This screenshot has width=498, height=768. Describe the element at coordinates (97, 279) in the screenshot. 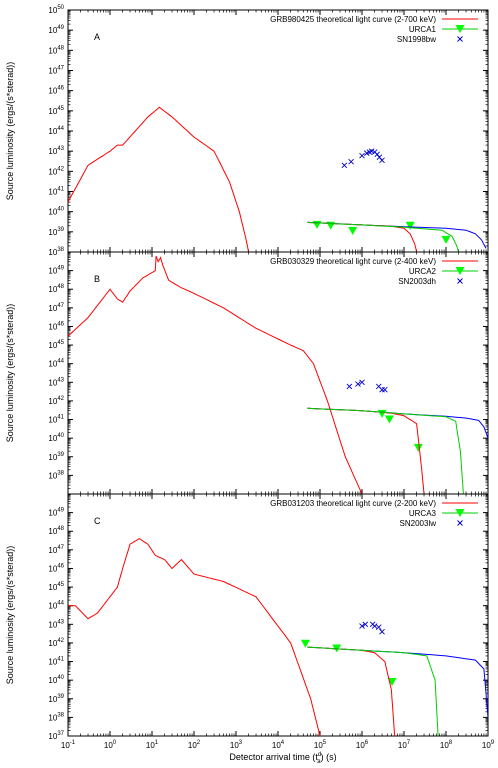

I see `panel-letter: B` at that location.